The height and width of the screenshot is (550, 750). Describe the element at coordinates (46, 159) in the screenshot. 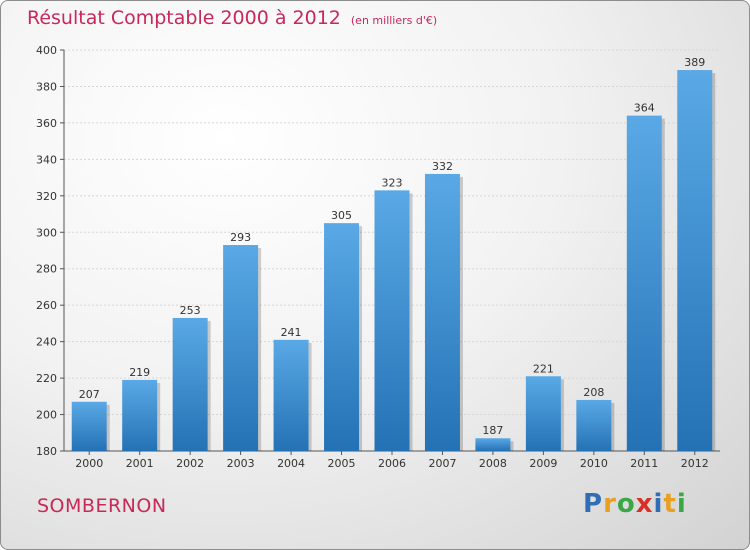

I see `y-tick-label: 340` at that location.